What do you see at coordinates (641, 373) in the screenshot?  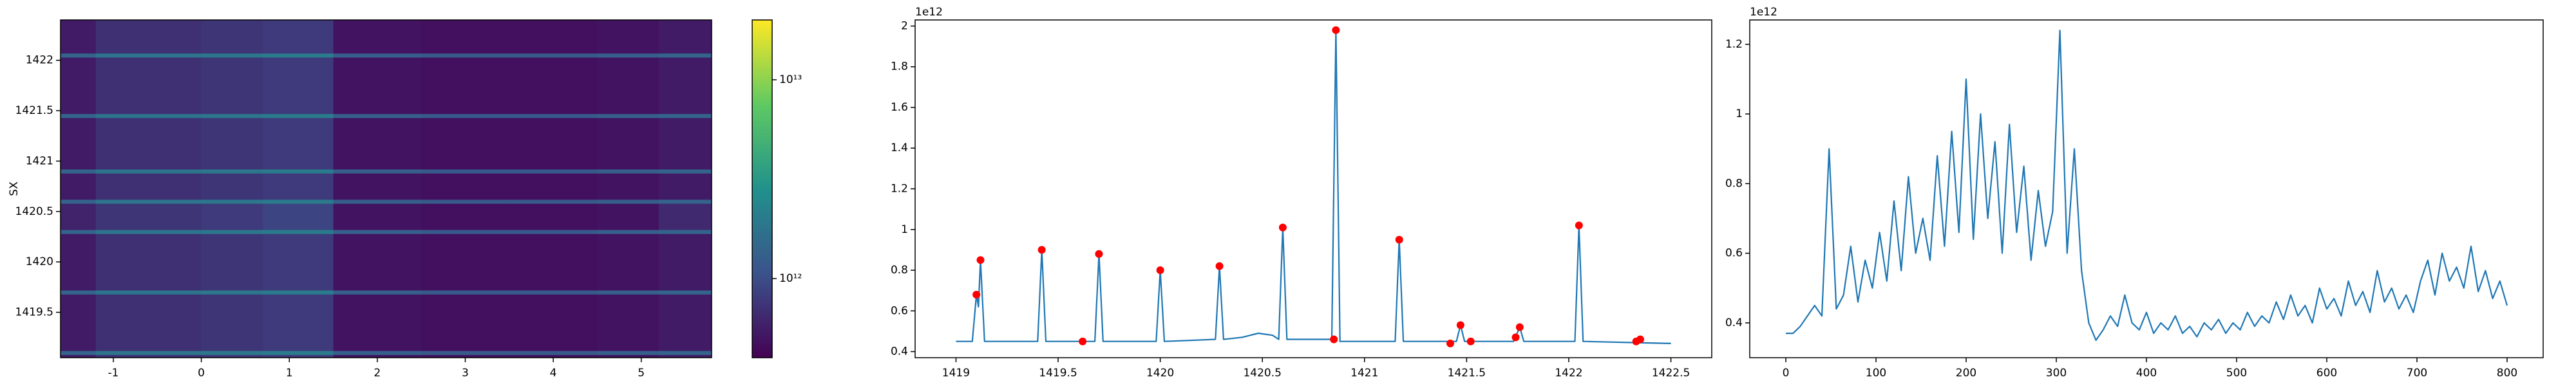 I see `x-tick-label: 5` at bounding box center [641, 373].